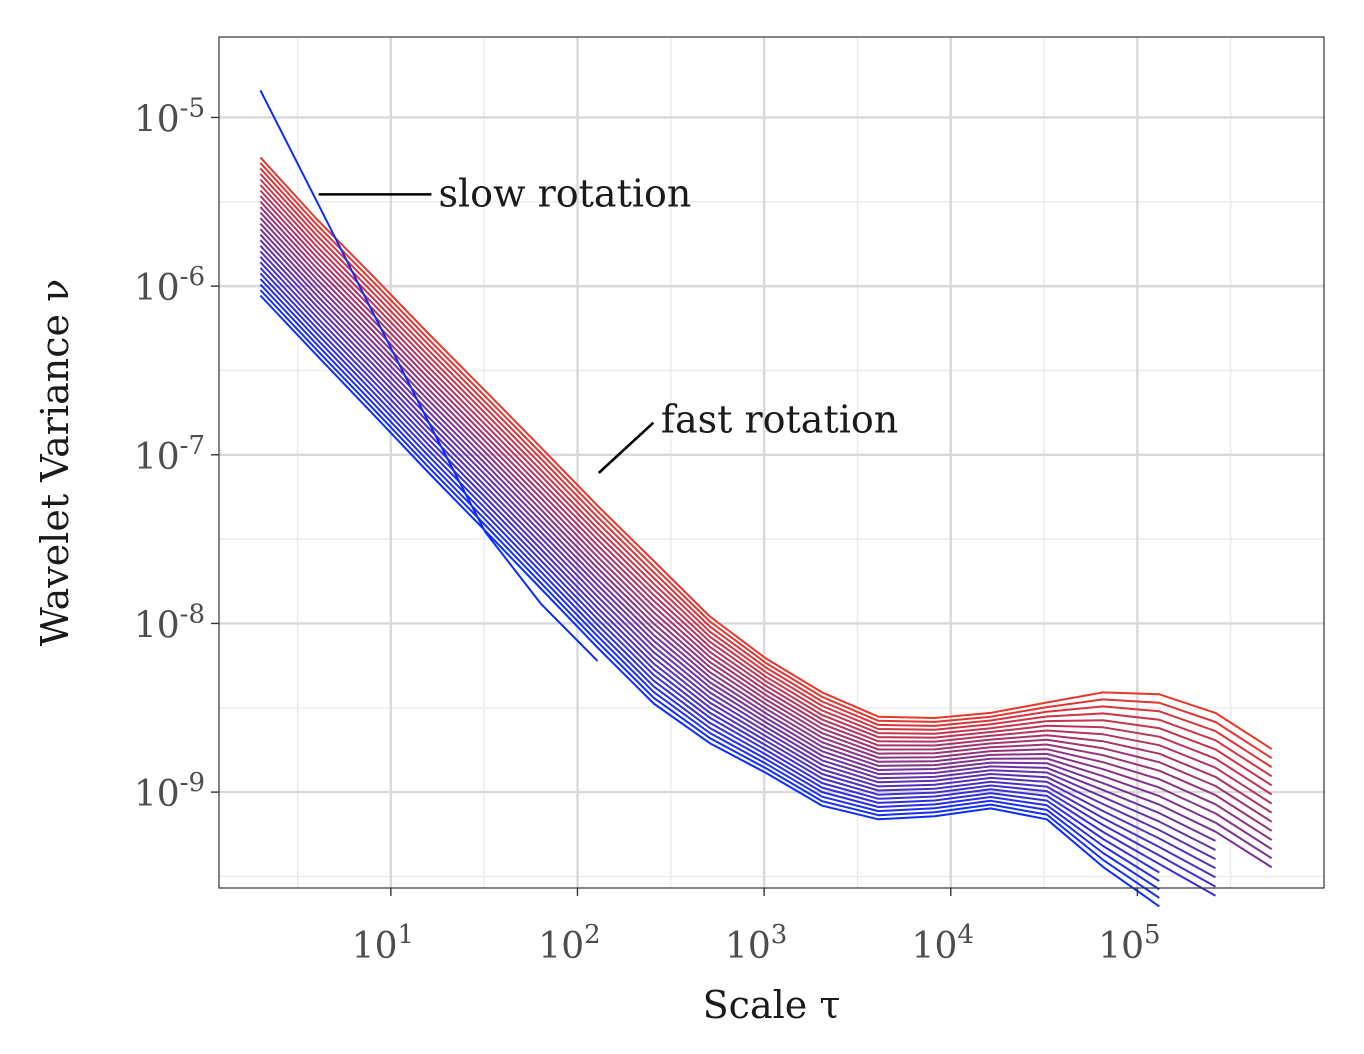 Image resolution: width=1364 pixels, height=1054 pixels. I want to click on fast-rotation-leader, so click(626, 447).